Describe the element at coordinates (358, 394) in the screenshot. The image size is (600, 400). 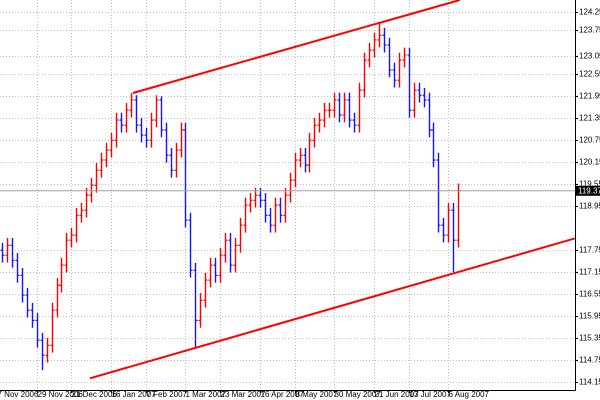
I see `x-tick-label: 30 May 2007` at that location.